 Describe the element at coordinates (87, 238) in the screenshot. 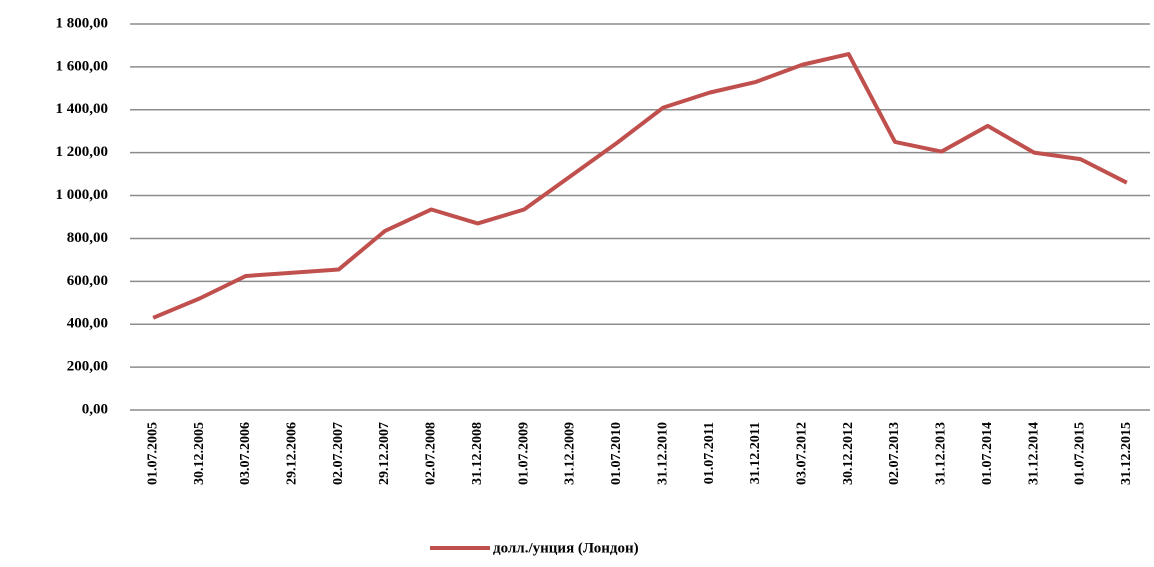

I see `y-tick-label: 800,00` at that location.